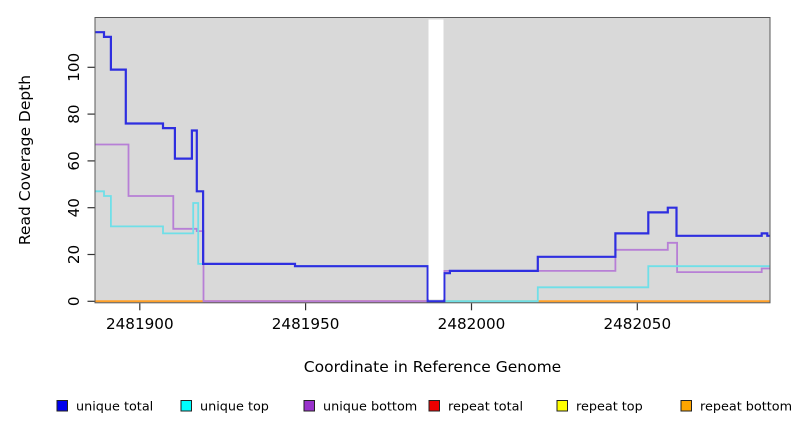 The image size is (792, 436). Describe the element at coordinates (432, 367) in the screenshot. I see `x-axis-title: Coordinate in Reference Genome` at that location.